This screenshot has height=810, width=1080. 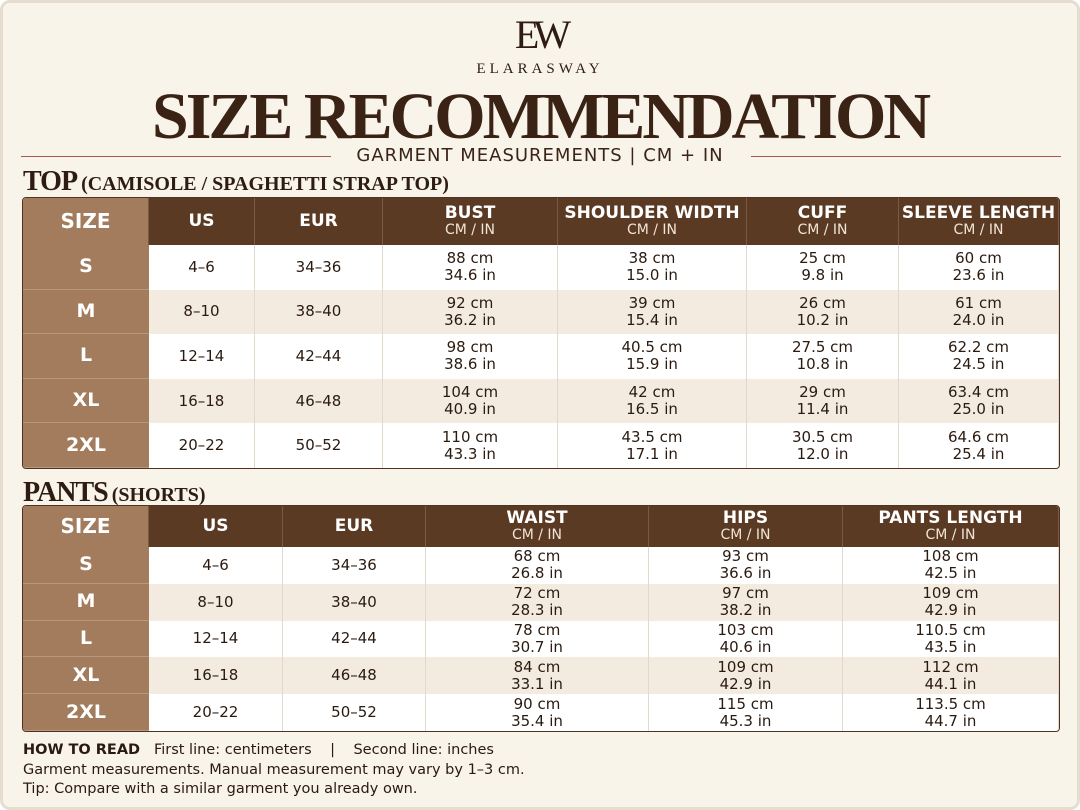 What do you see at coordinates (950, 629) in the screenshot?
I see `cm-value: 110.5 cm` at bounding box center [950, 629].